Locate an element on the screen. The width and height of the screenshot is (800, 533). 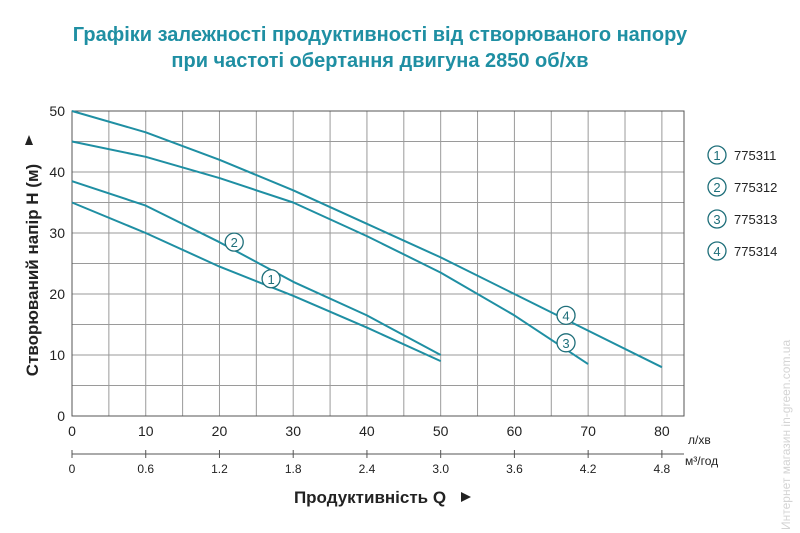
x-axis-title: Продуктивність Q is located at coordinates (370, 497).